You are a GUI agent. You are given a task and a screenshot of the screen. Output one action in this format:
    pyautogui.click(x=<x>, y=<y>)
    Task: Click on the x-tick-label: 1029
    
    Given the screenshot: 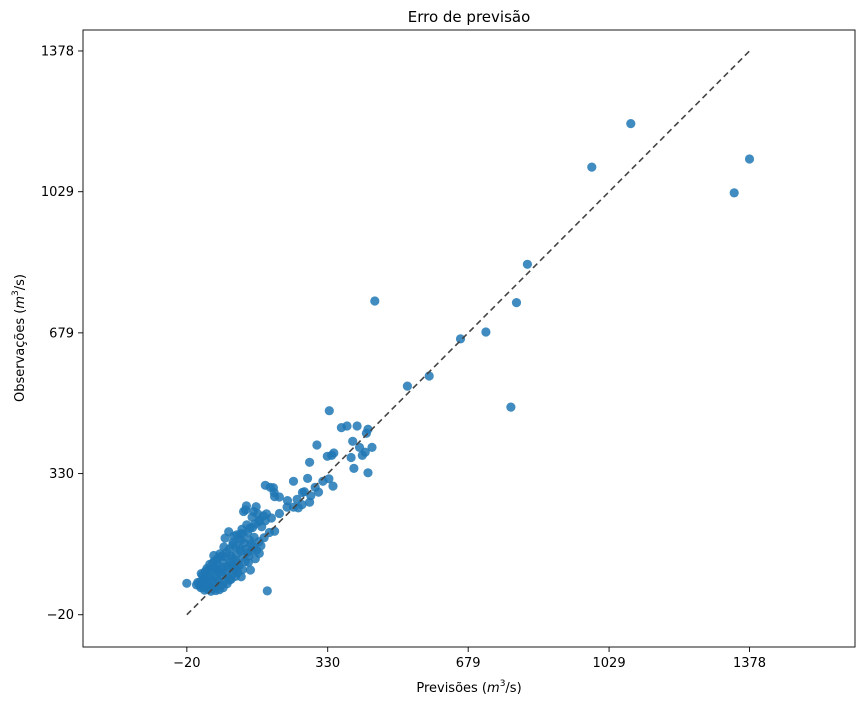 What is the action you would take?
    pyautogui.click(x=609, y=663)
    